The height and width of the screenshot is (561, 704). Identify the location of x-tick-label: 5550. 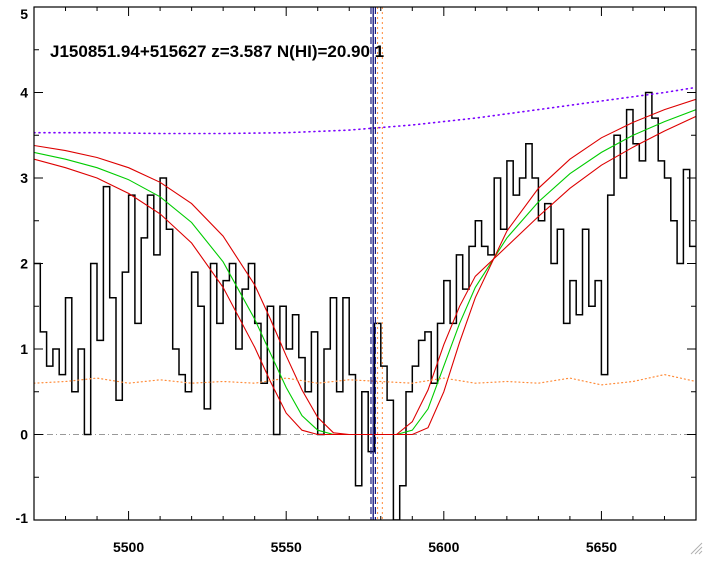
(286, 547).